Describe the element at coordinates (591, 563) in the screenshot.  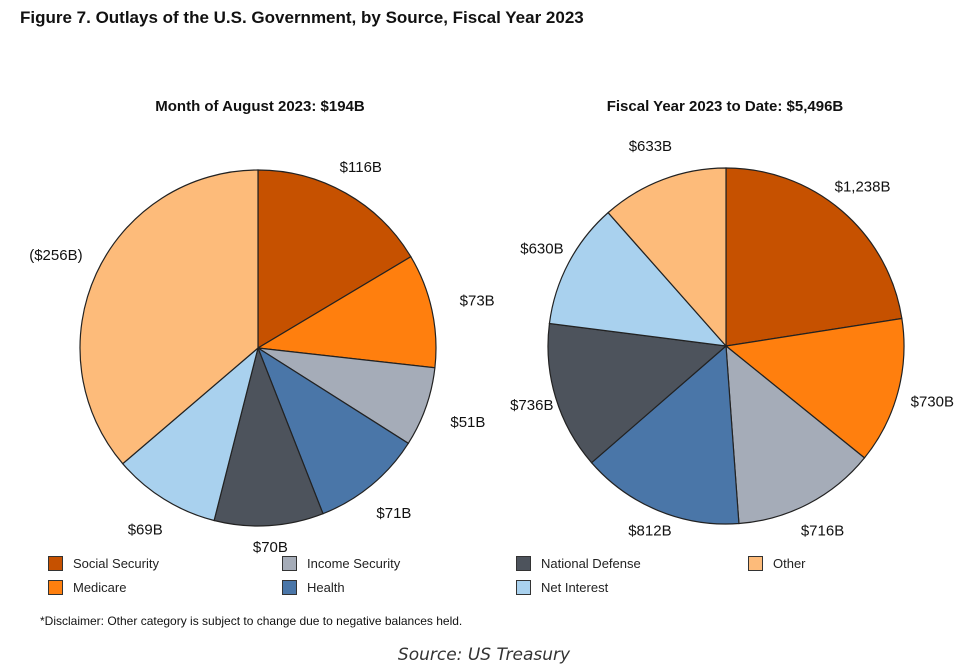
I see `legend-label: National Defense` at that location.